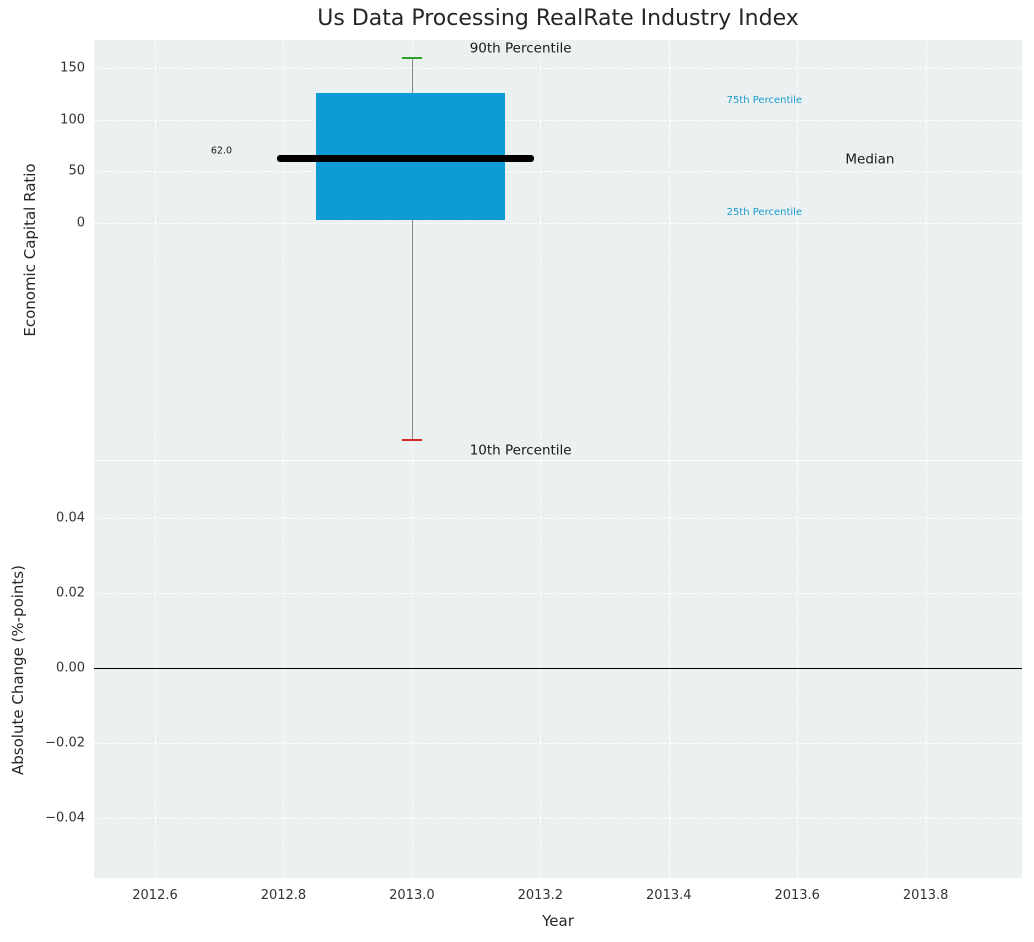  I want to click on annotation: 62.0, so click(221, 150).